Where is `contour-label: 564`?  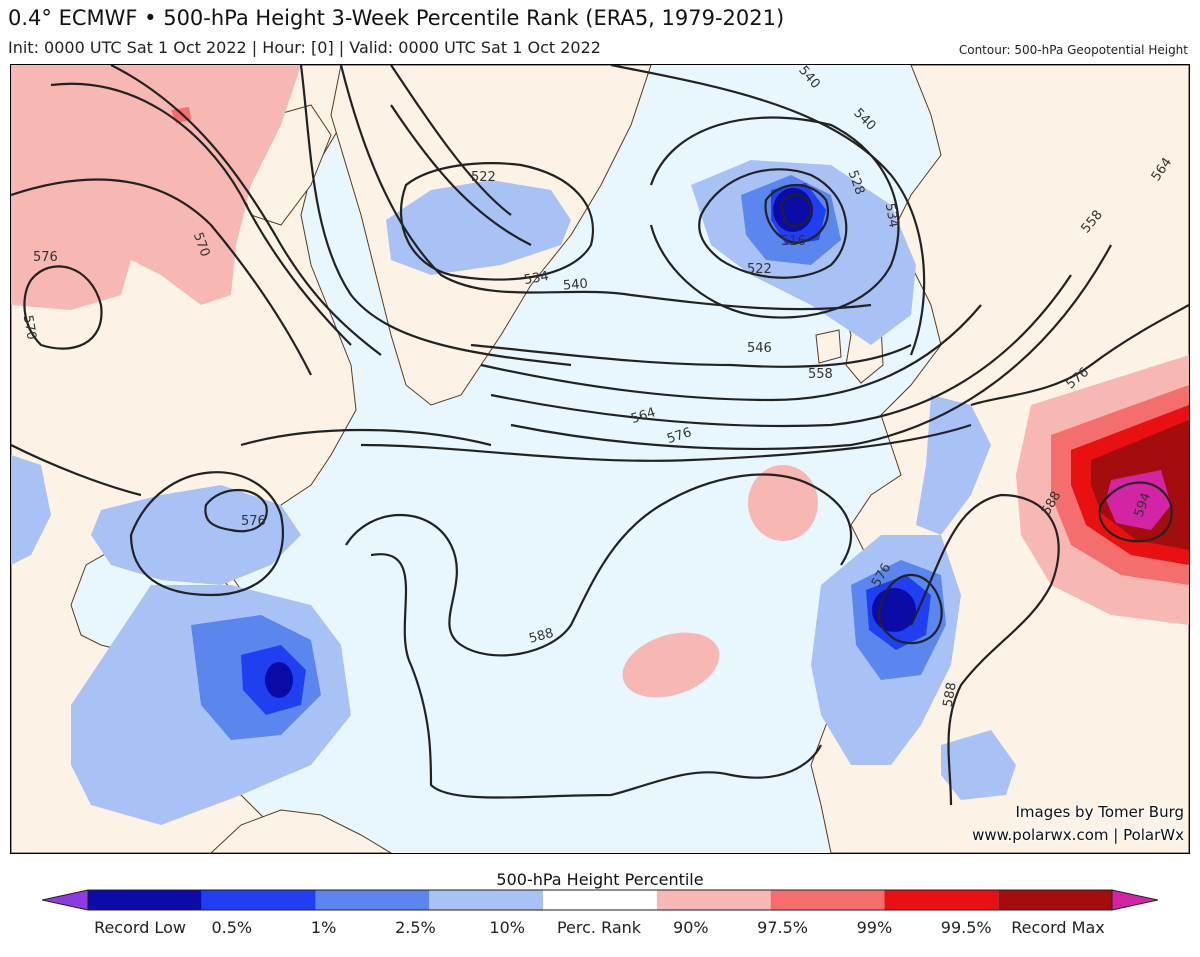 contour-label: 564 is located at coordinates (643, 416).